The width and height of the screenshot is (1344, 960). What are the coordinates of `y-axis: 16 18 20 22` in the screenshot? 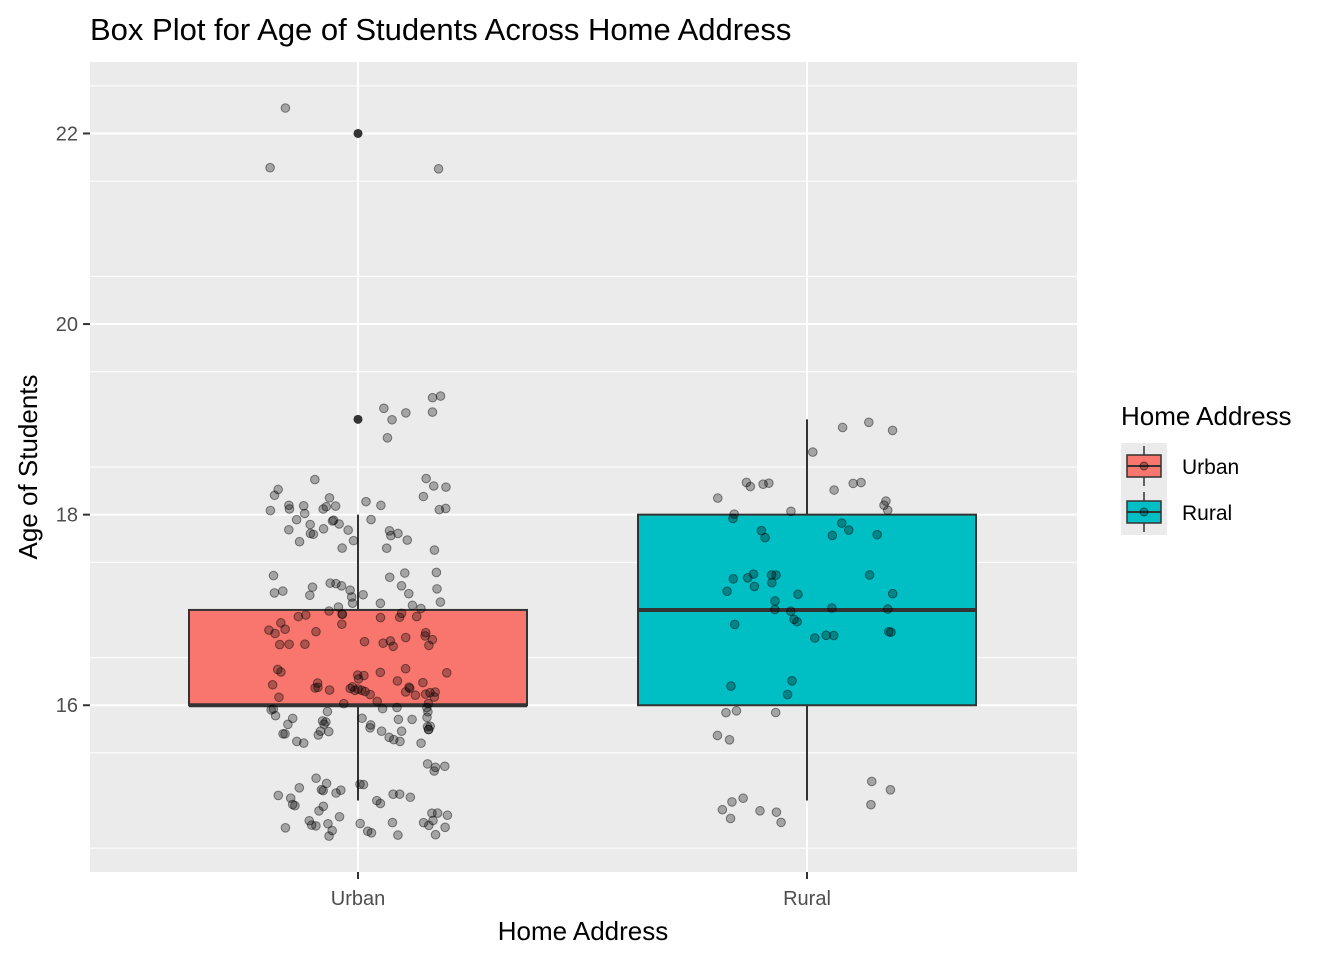 It's located at (73, 420).